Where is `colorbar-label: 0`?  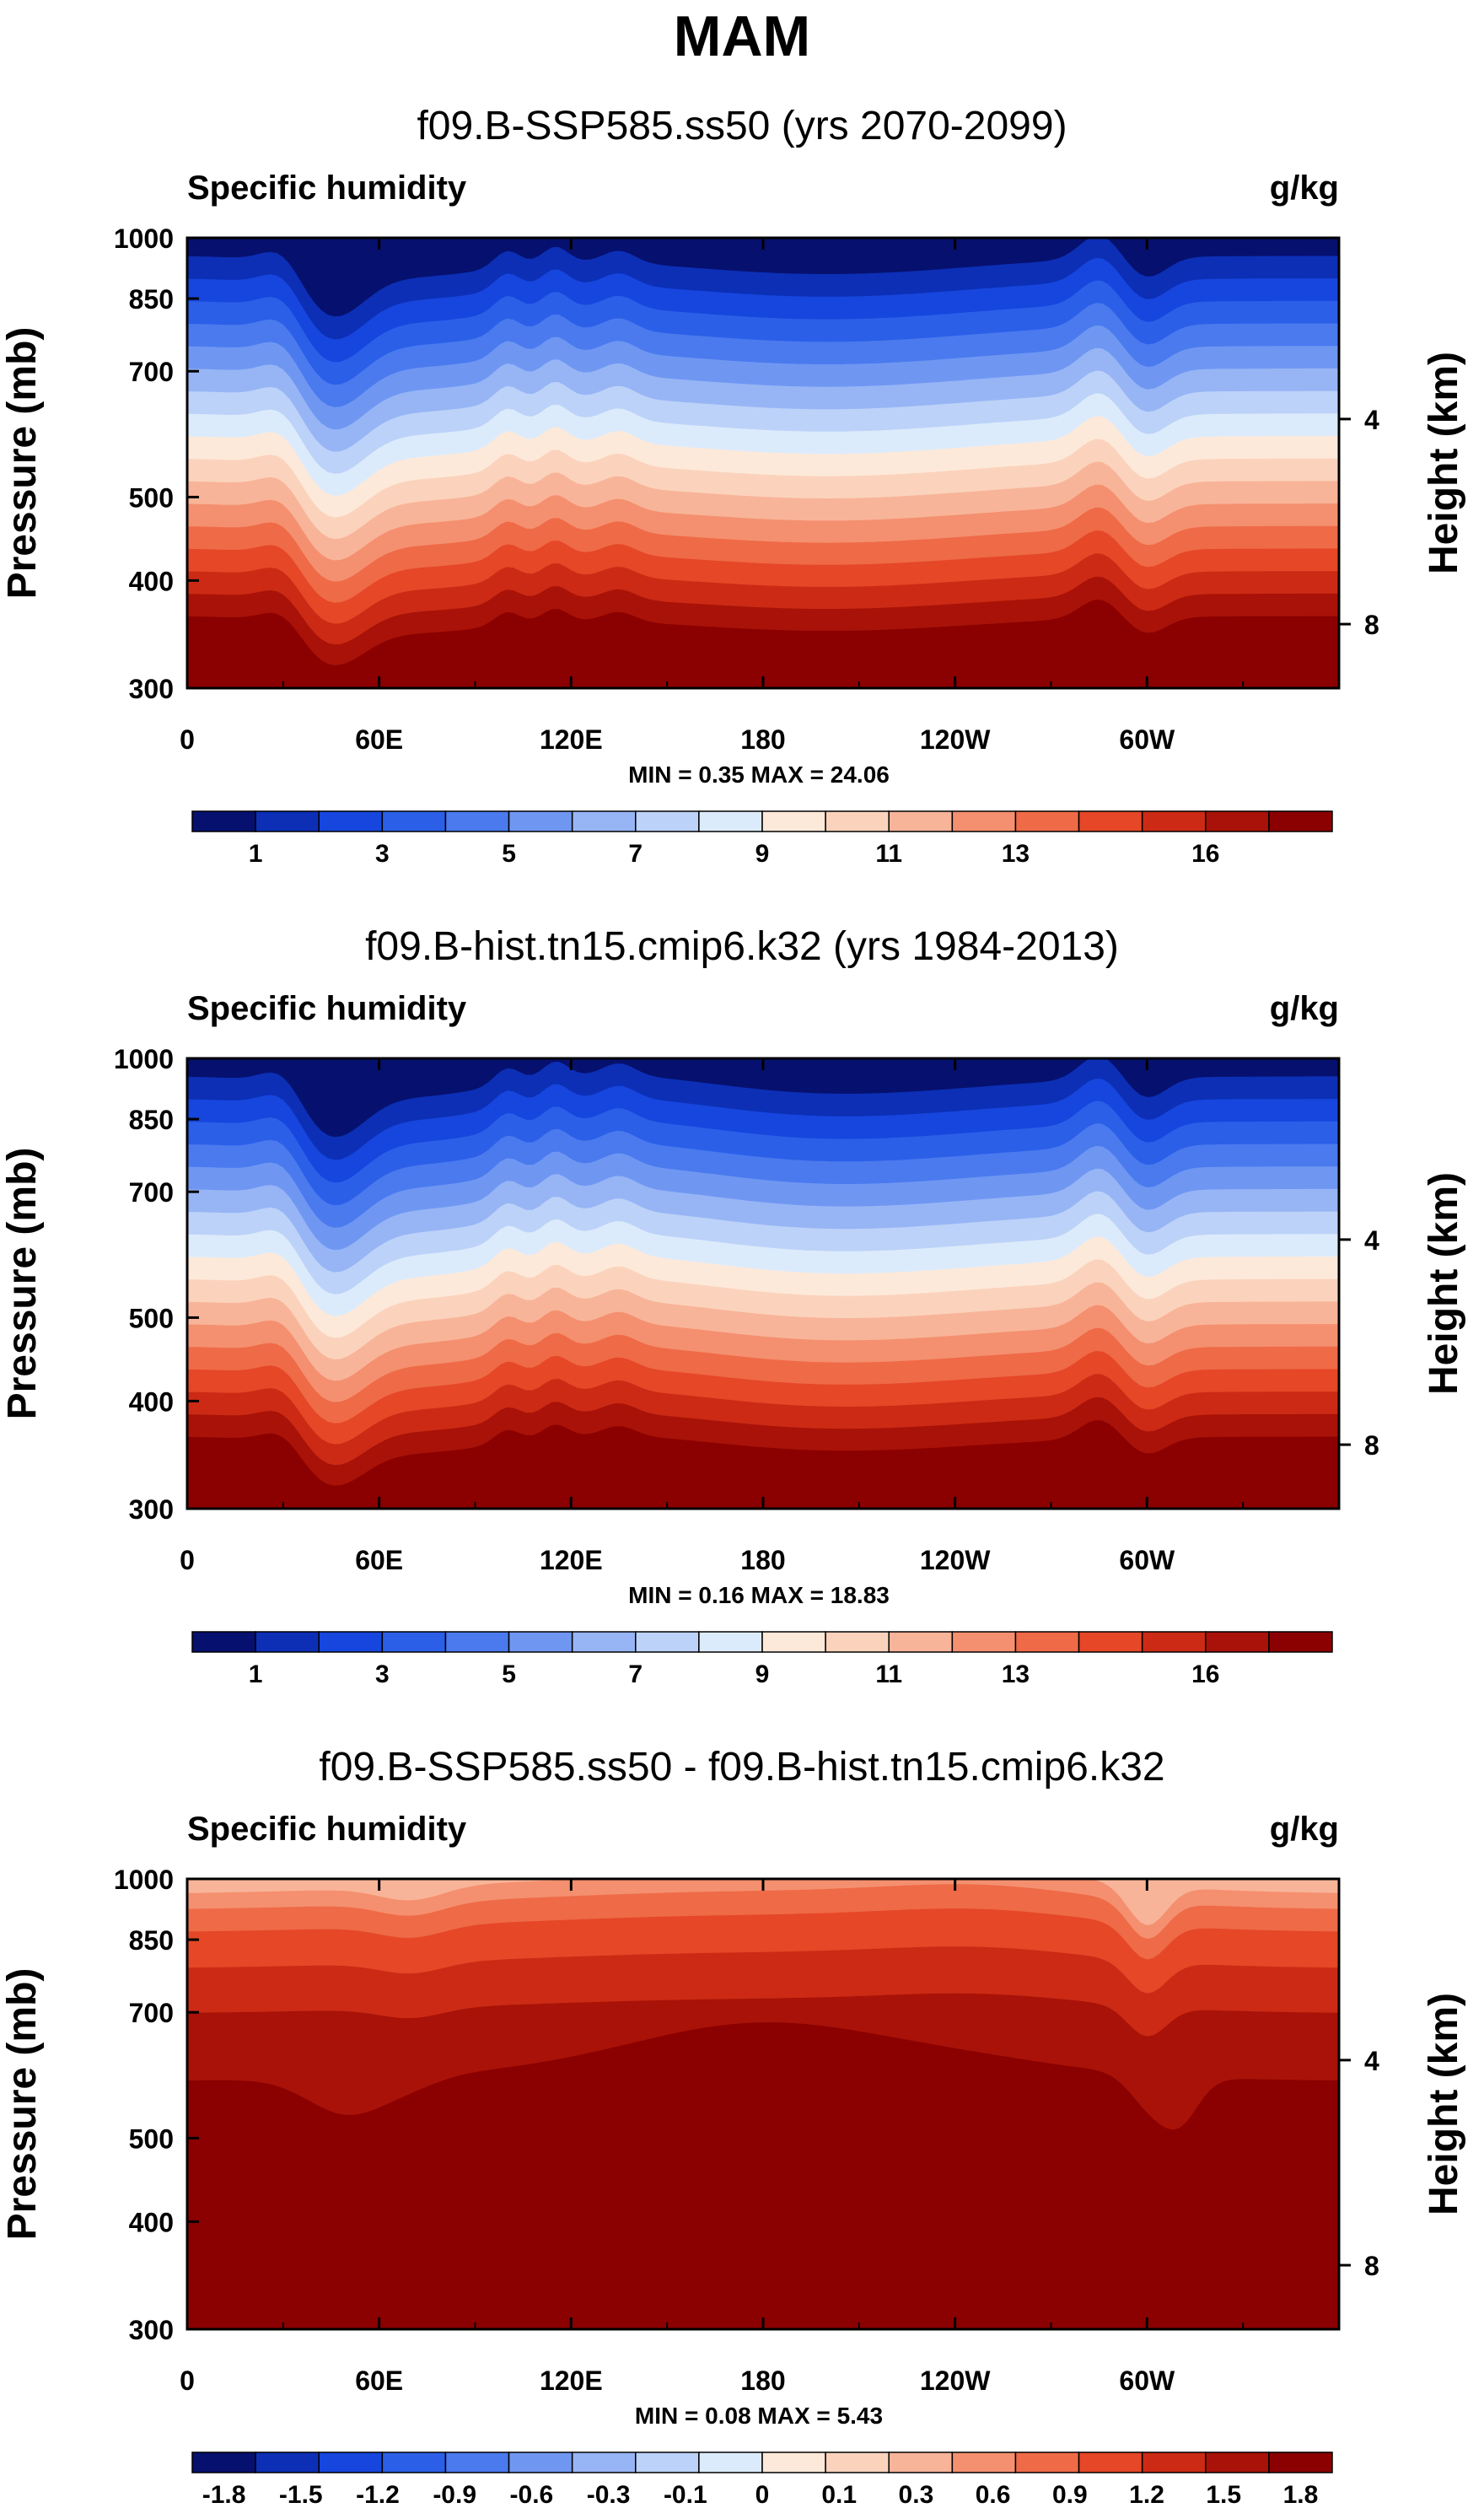
colorbar-label: 0 is located at coordinates (762, 2494).